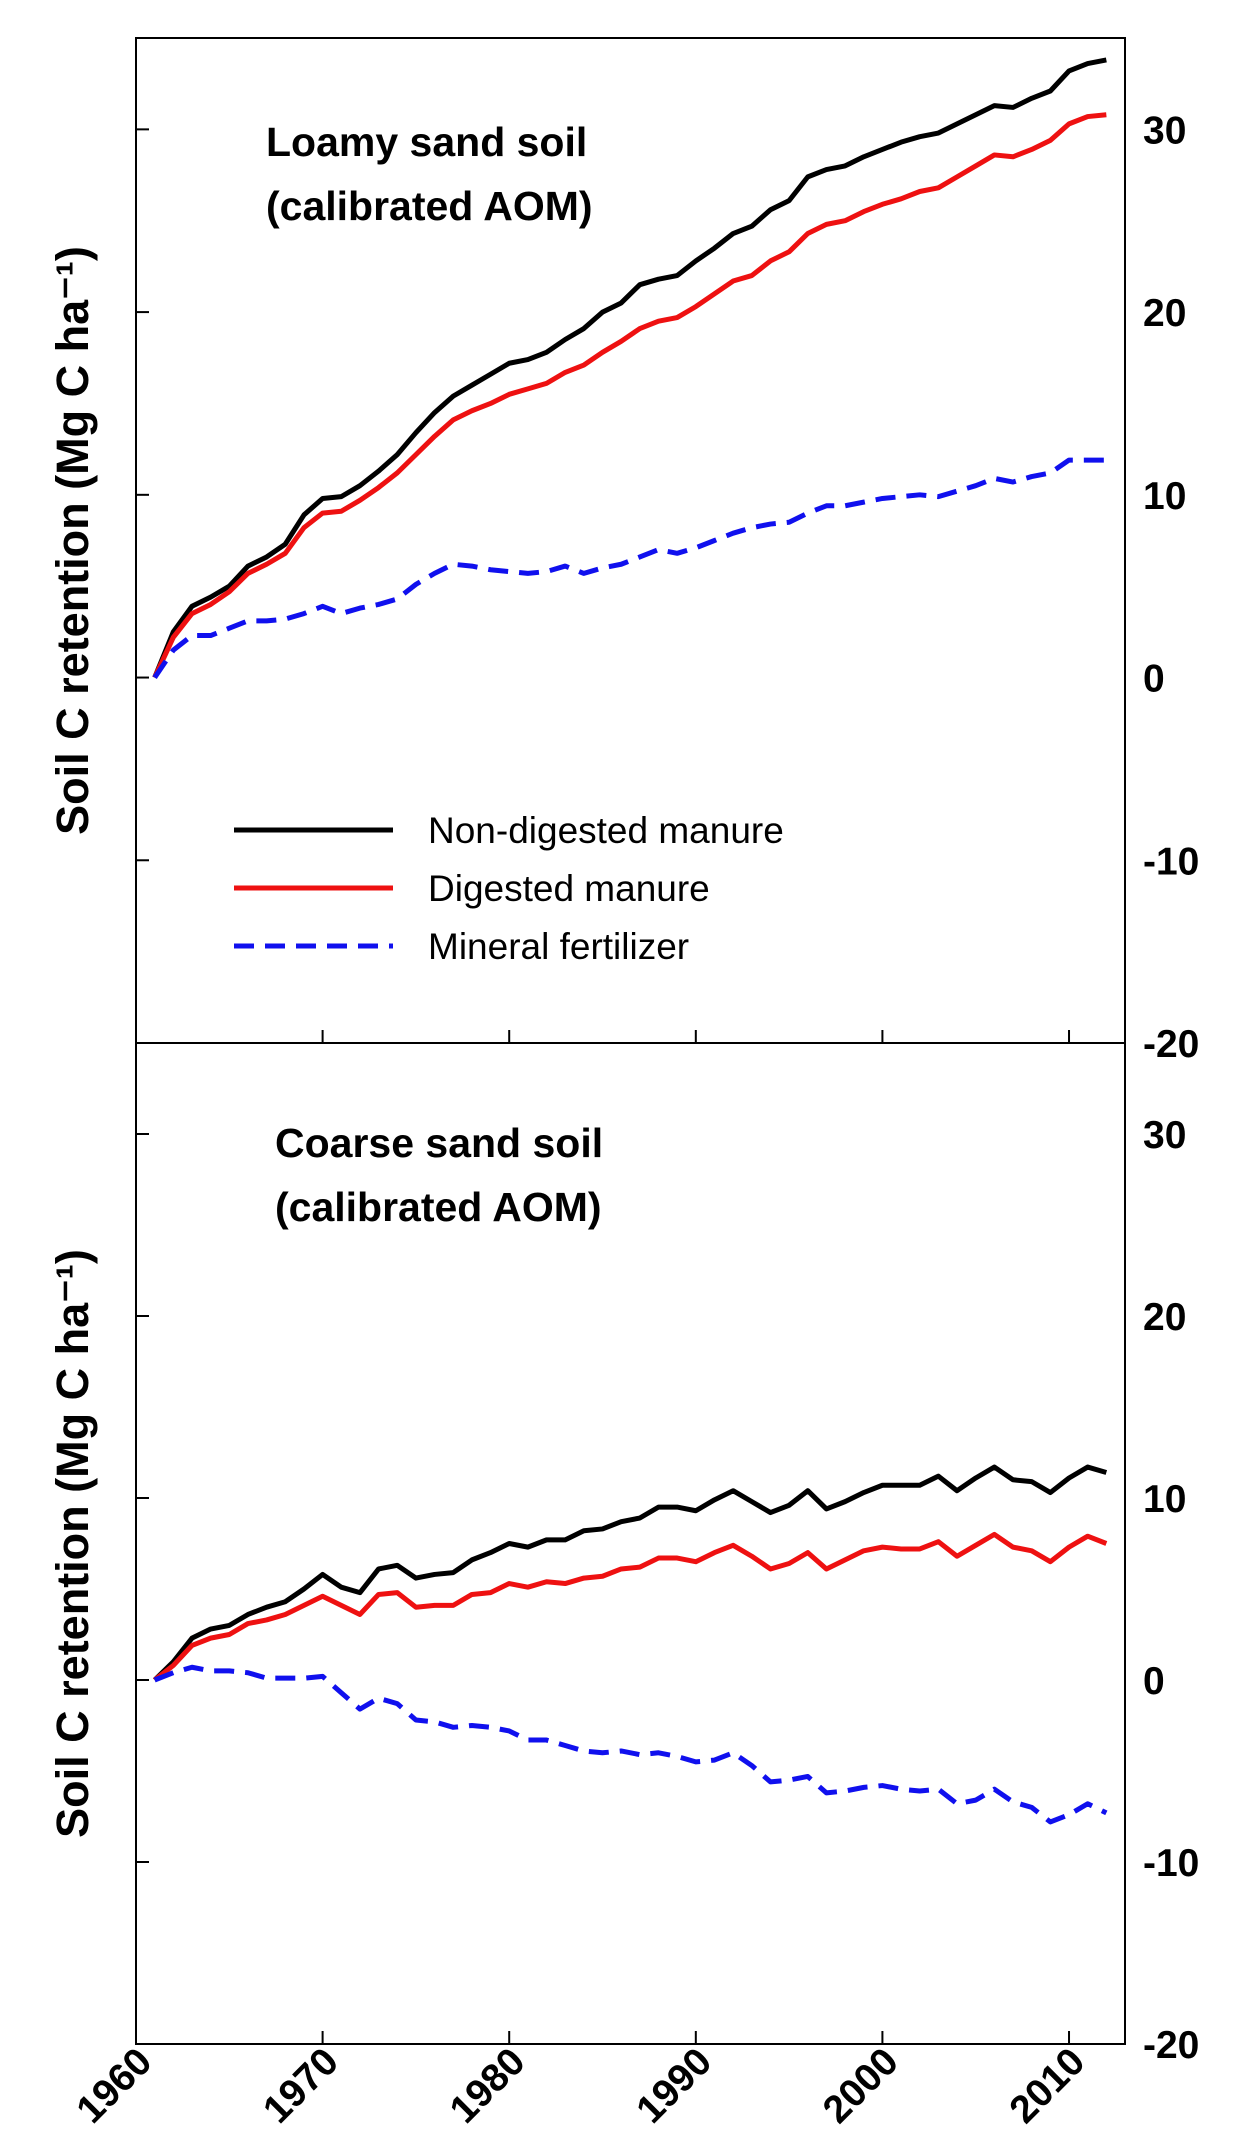  Describe the element at coordinates (861, 2086) in the screenshot. I see `x-tick-label: 2000` at that location.